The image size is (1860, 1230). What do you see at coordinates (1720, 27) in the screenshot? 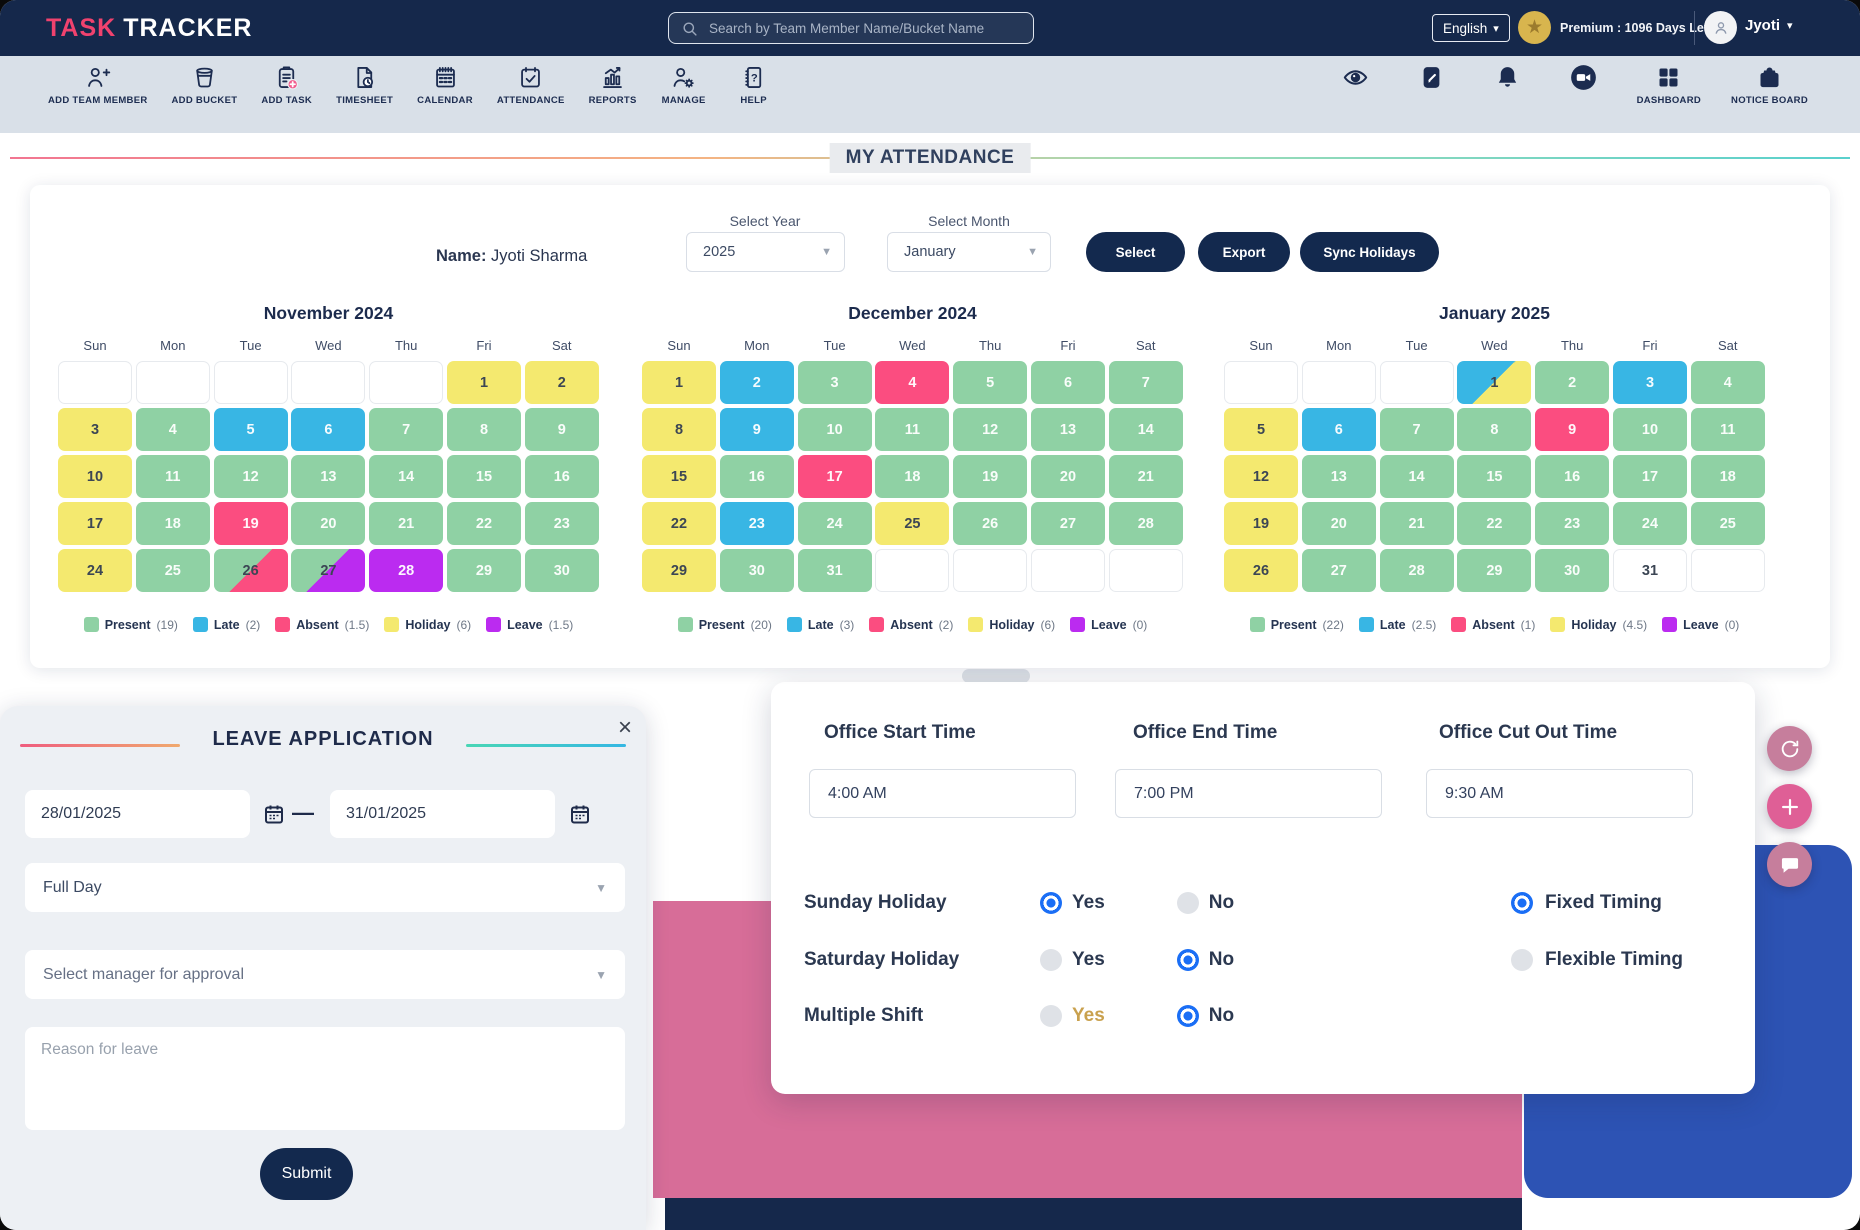
I see `user-avatar` at bounding box center [1720, 27].